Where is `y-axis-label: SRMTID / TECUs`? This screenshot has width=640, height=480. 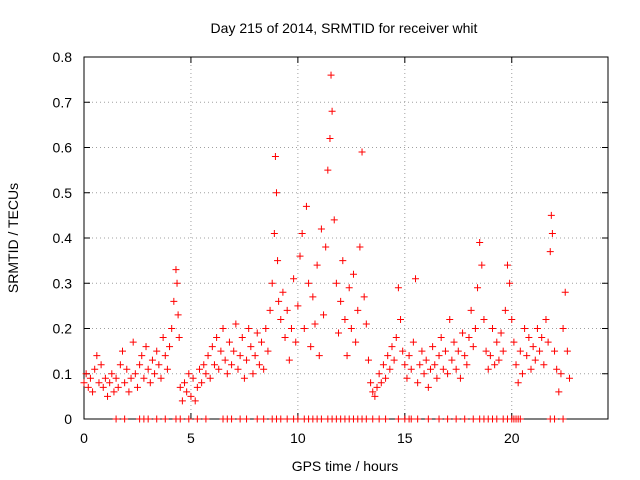
y-axis-label: SRMTID / TECUs is located at coordinates (13, 238).